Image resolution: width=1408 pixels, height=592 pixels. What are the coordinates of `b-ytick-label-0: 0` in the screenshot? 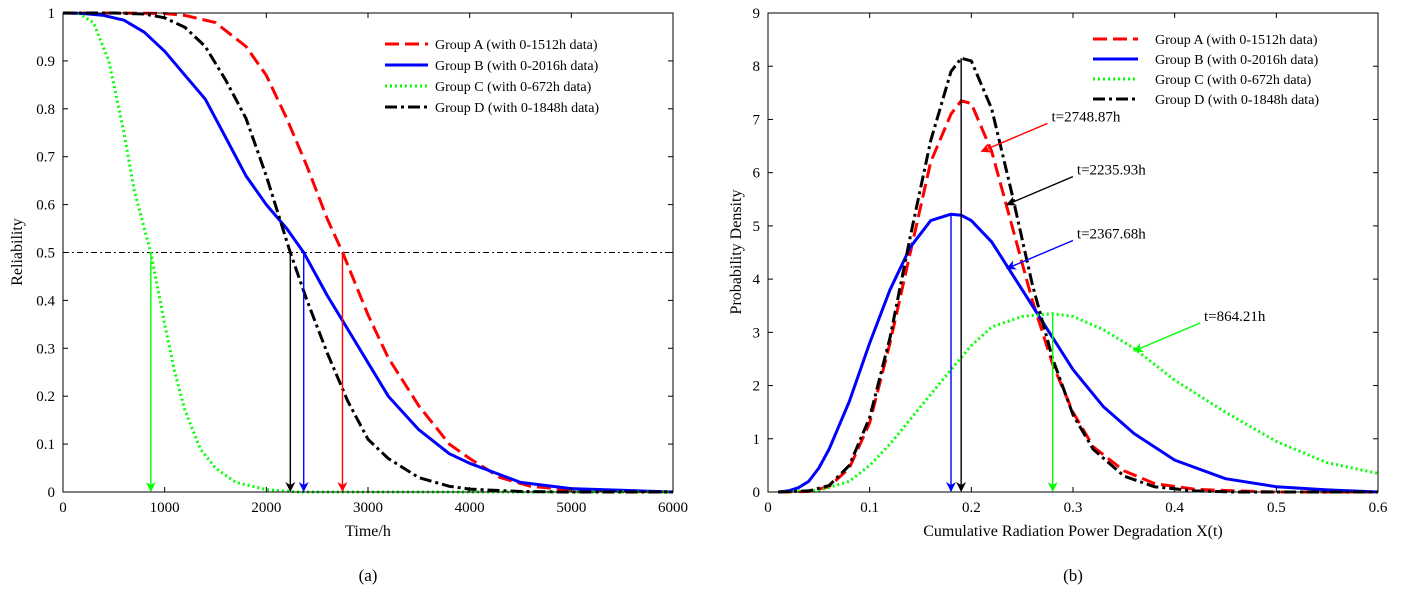 It's located at (757, 493).